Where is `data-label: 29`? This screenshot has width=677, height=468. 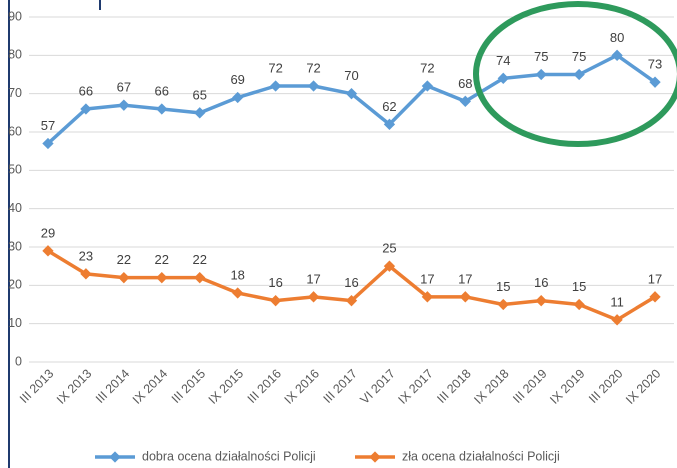 data-label: 29 is located at coordinates (48, 232).